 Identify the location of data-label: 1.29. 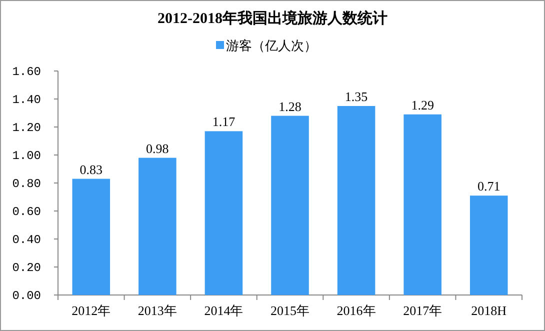
(422, 104).